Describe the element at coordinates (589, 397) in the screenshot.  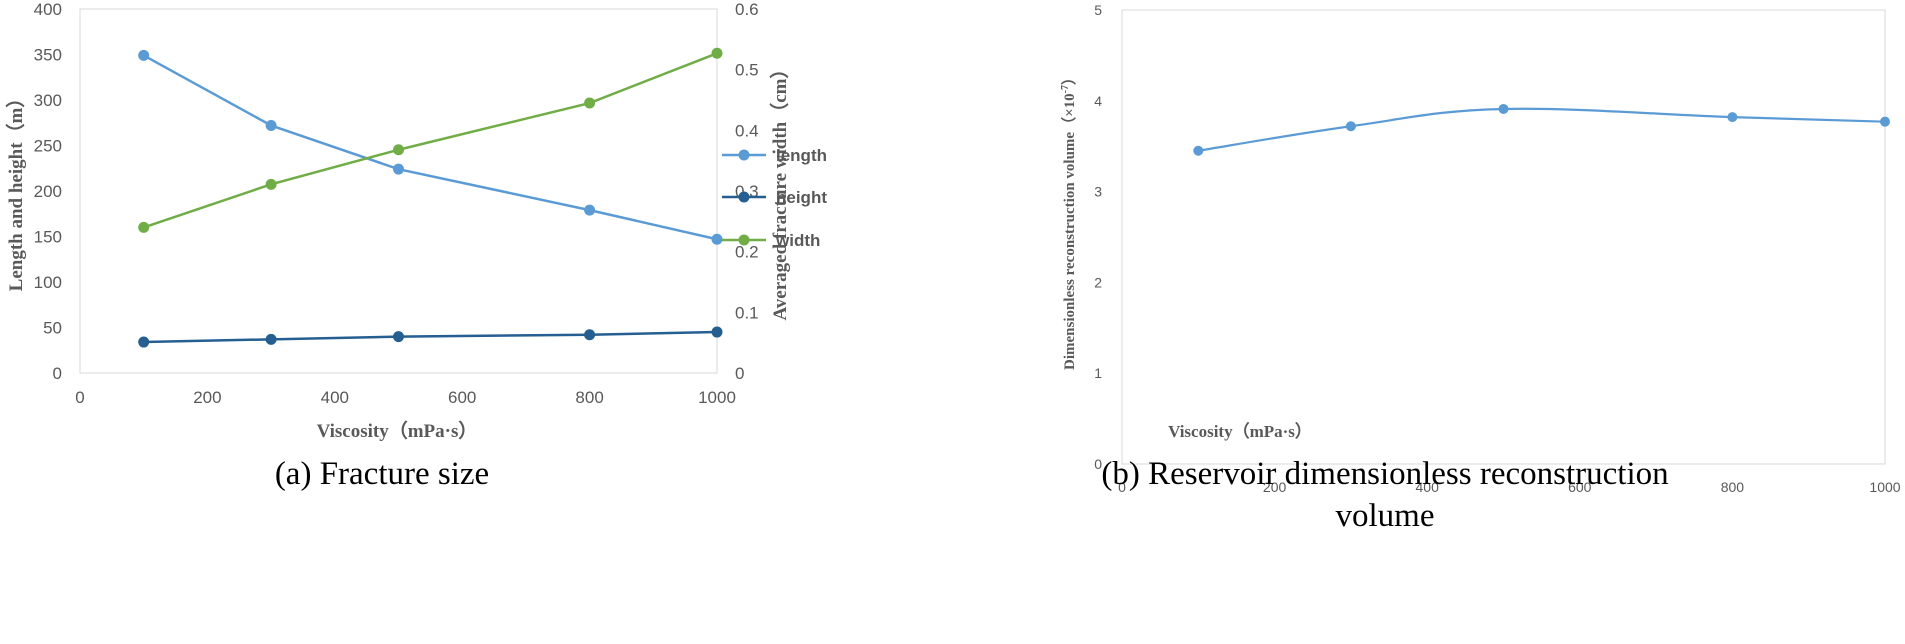
I see `chart-a-x-tick-label: 800` at that location.